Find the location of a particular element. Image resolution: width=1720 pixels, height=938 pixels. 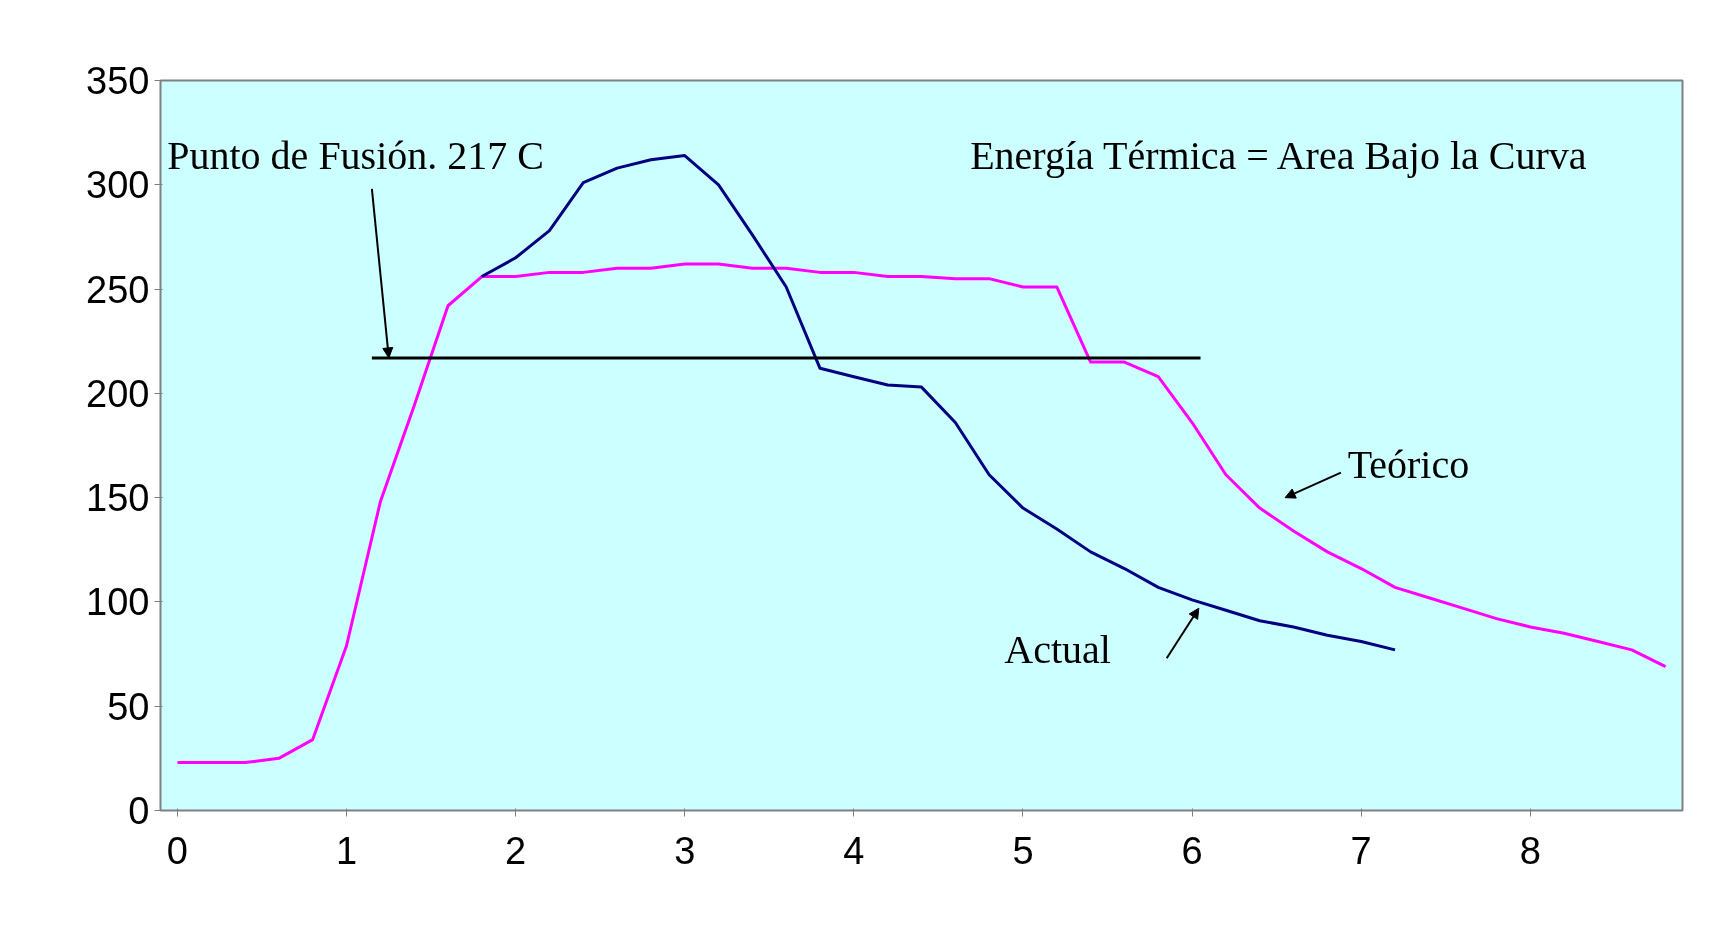

x-tick-label: 3 is located at coordinates (685, 850).